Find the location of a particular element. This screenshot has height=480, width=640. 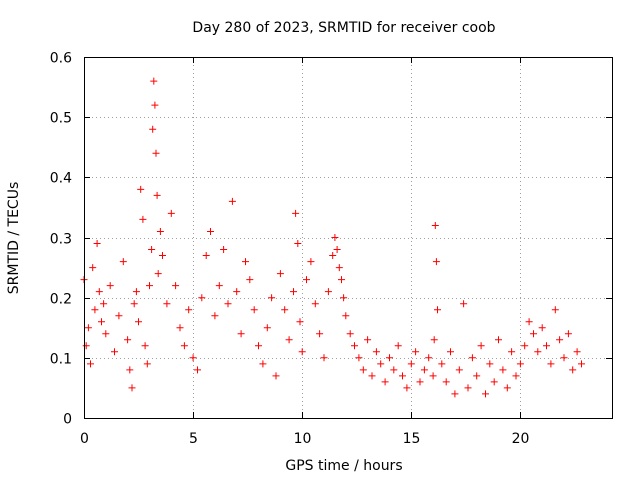

x-tick-label: 5 is located at coordinates (193, 439).